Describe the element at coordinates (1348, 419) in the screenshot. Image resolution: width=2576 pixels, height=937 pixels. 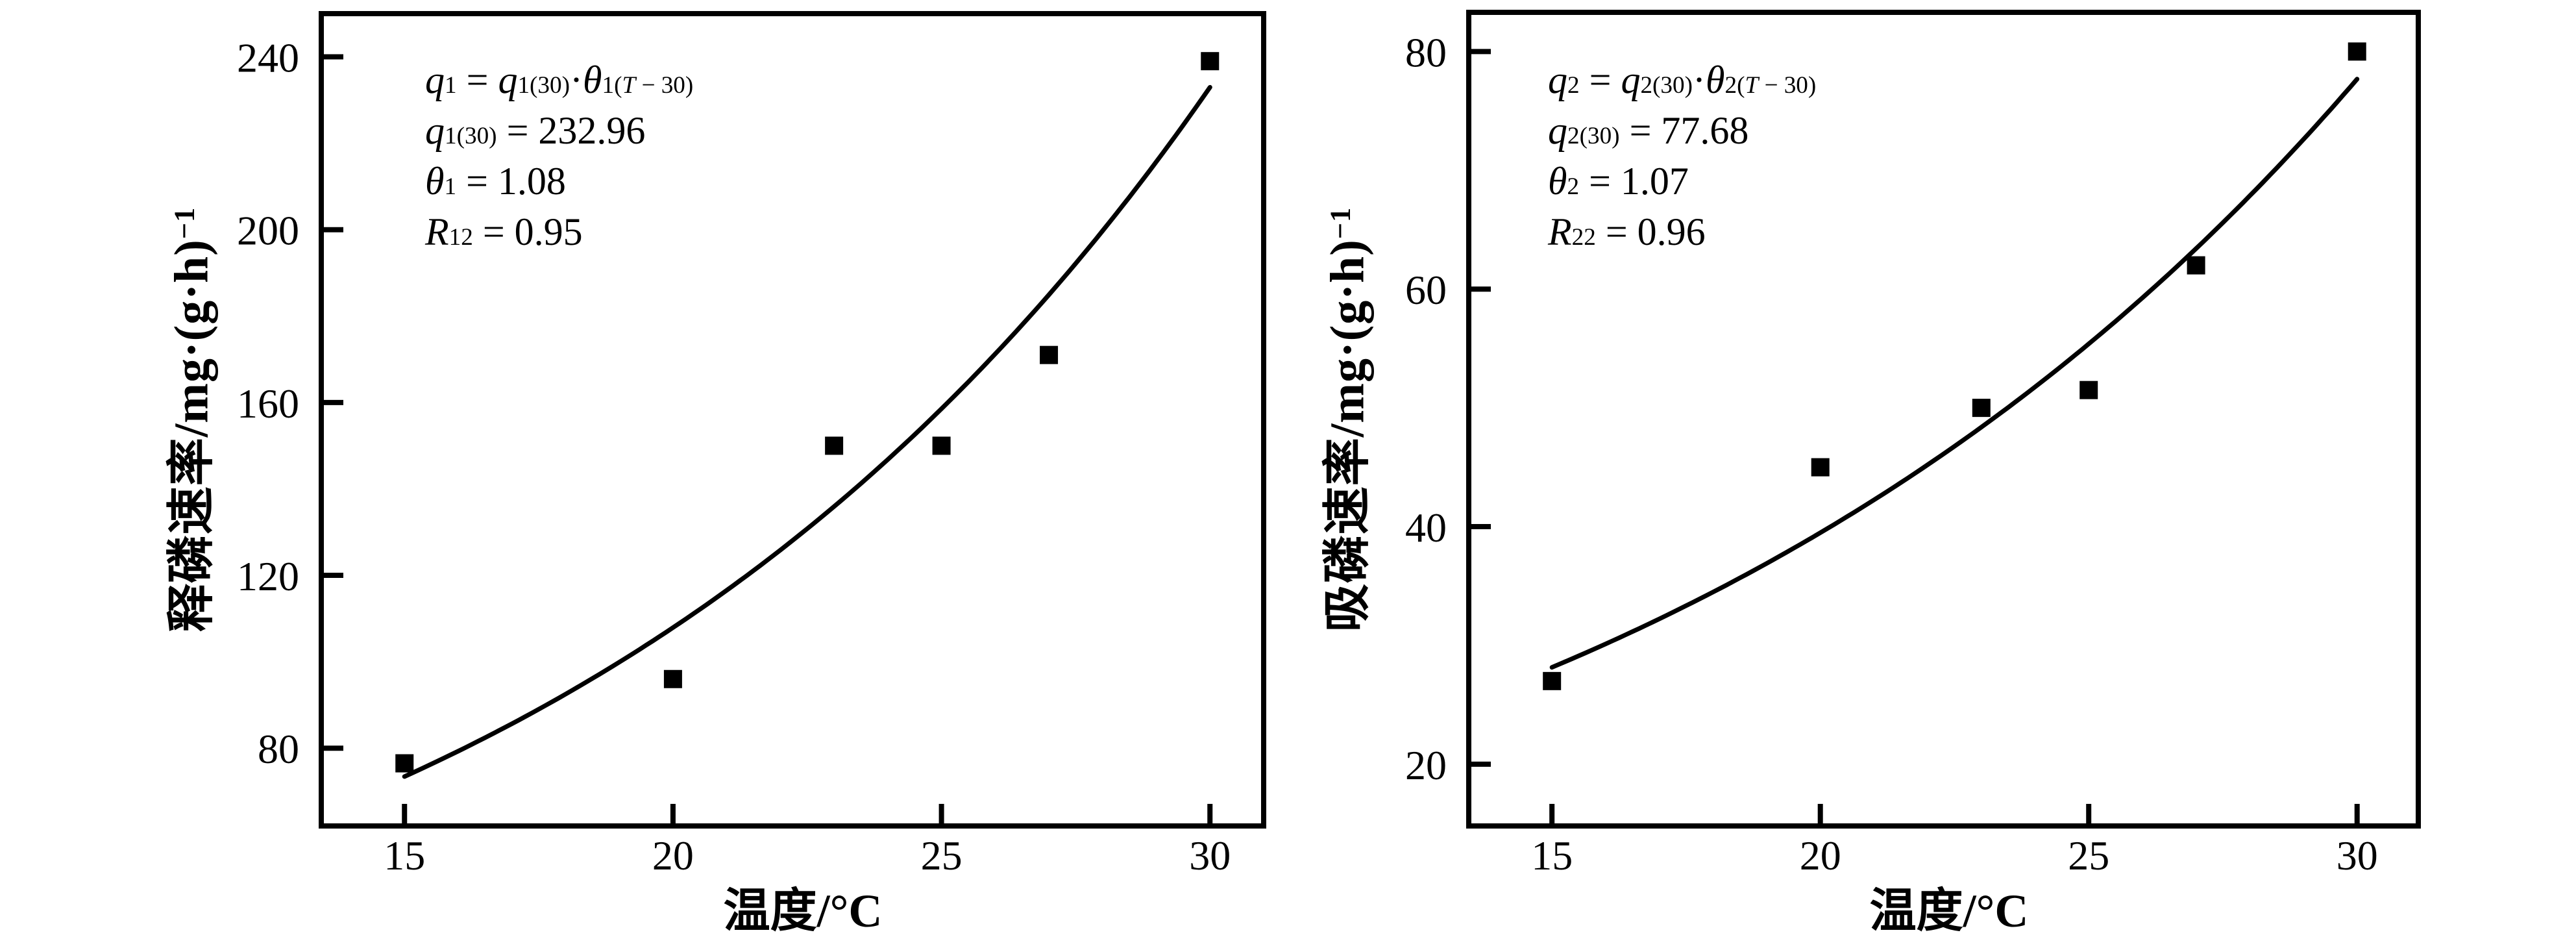
I see `right-y-axis-title: 吸磷速率/mg·(g·h)−1` at that location.